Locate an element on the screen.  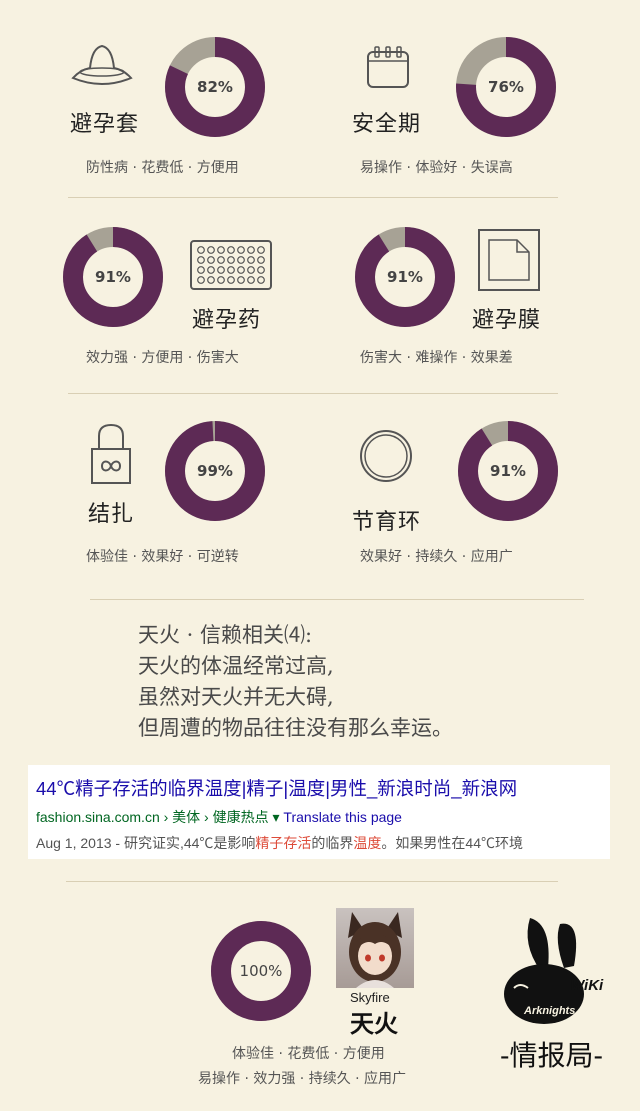
logo-wiki: WiKi is located at coordinates (587, 985).